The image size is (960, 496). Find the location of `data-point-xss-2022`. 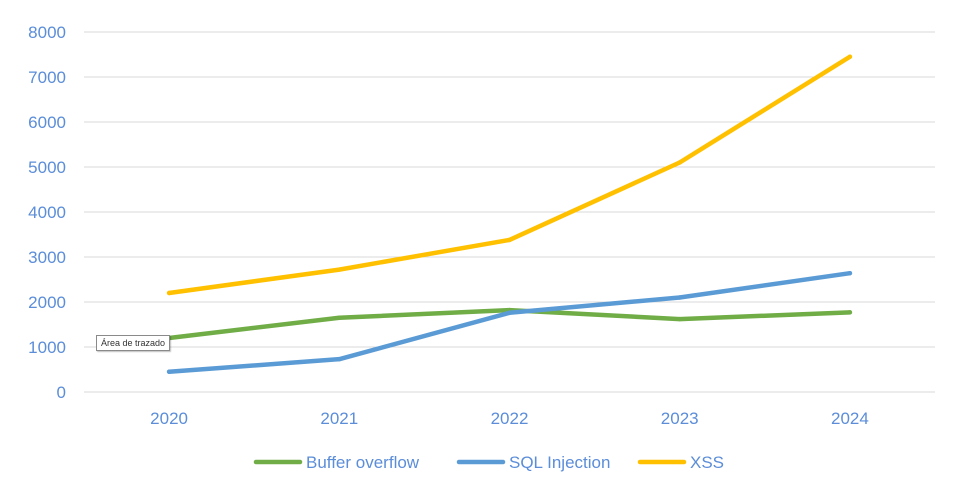

data-point-xss-2022 is located at coordinates (509, 240).